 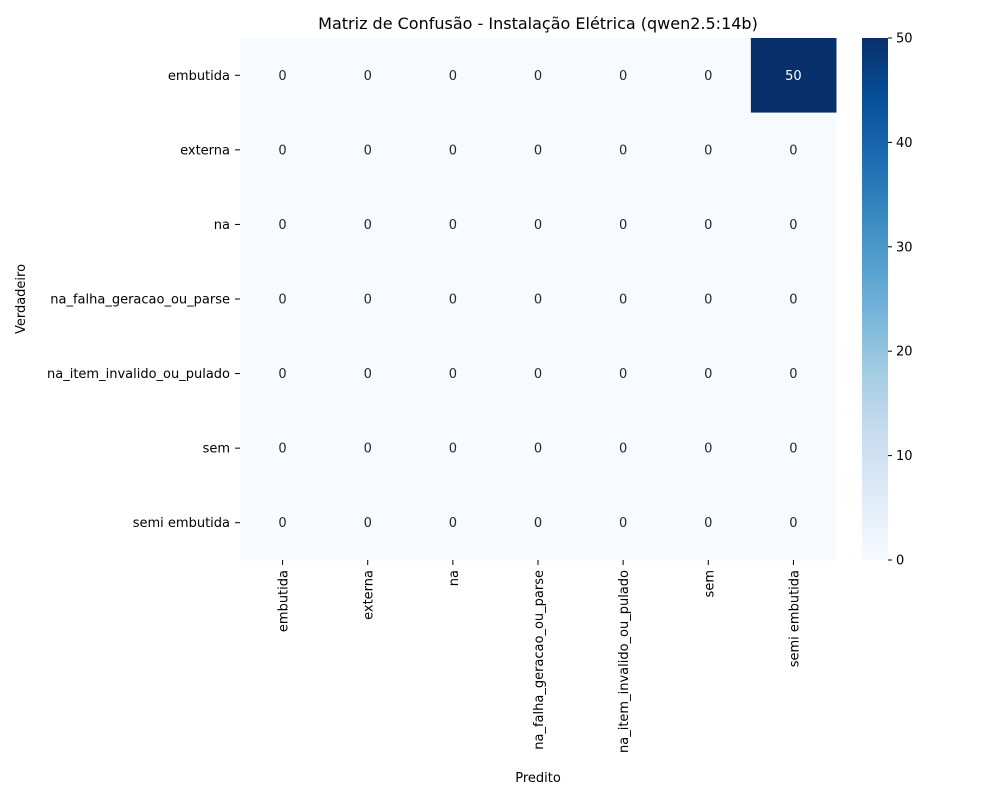 I want to click on y-tick-label: na_falha_geracao_ou_parse, so click(x=140, y=300).